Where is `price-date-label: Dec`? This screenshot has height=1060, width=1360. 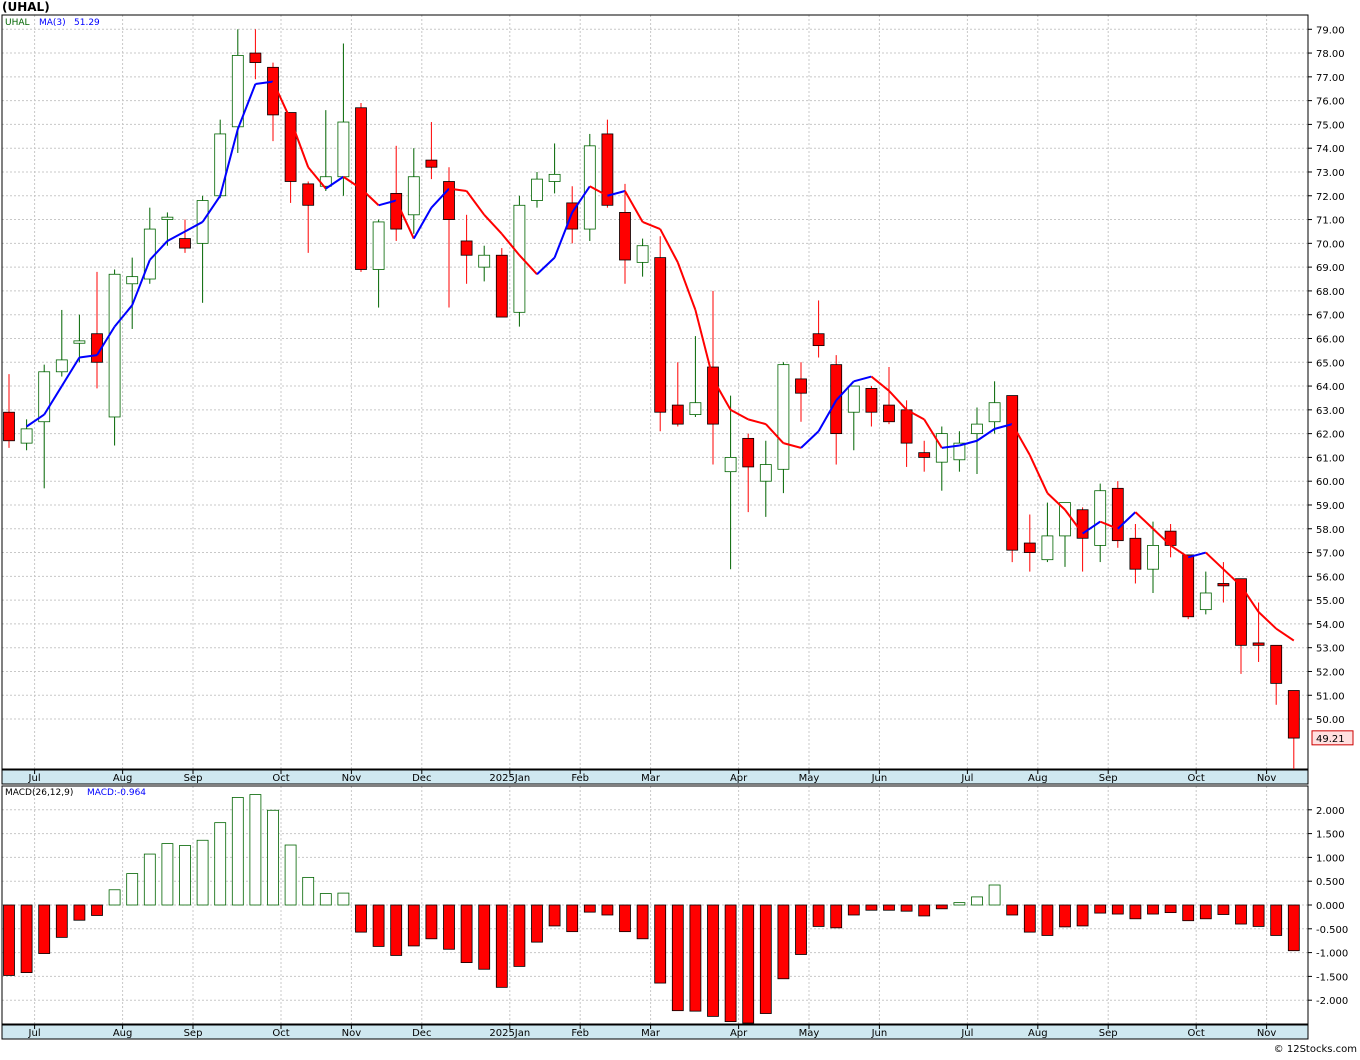
price-date-label: Dec is located at coordinates (421, 778).